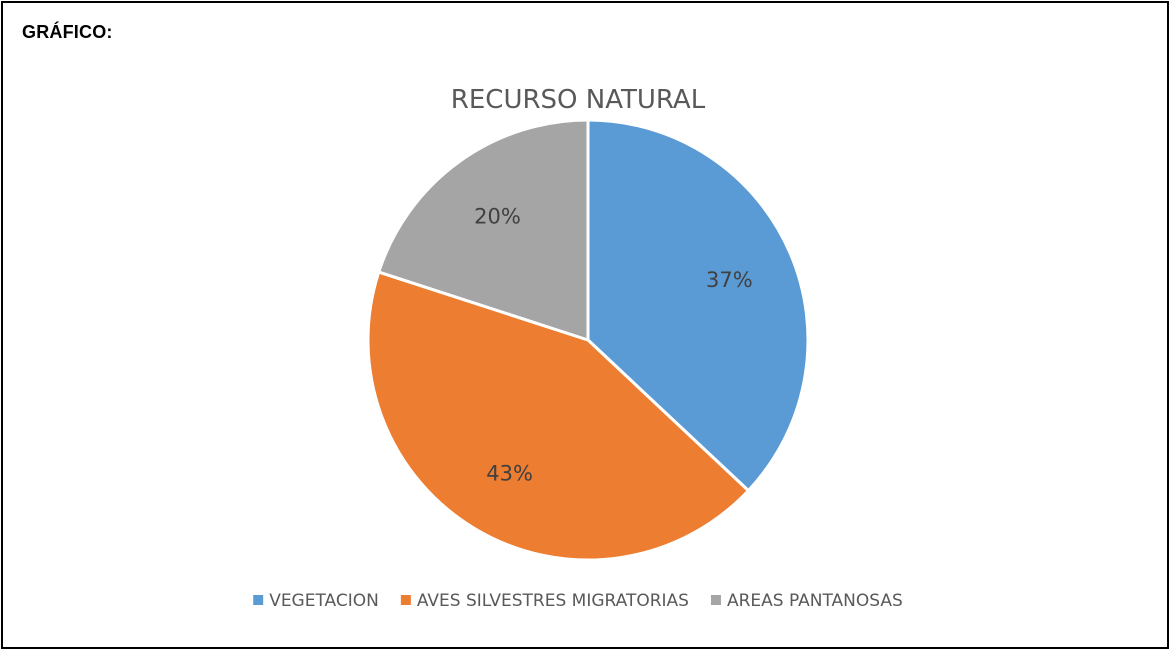 The height and width of the screenshot is (652, 1172). Describe the element at coordinates (613, 344) in the screenshot. I see `pie-data-labels: 37% 43% 20%` at that location.